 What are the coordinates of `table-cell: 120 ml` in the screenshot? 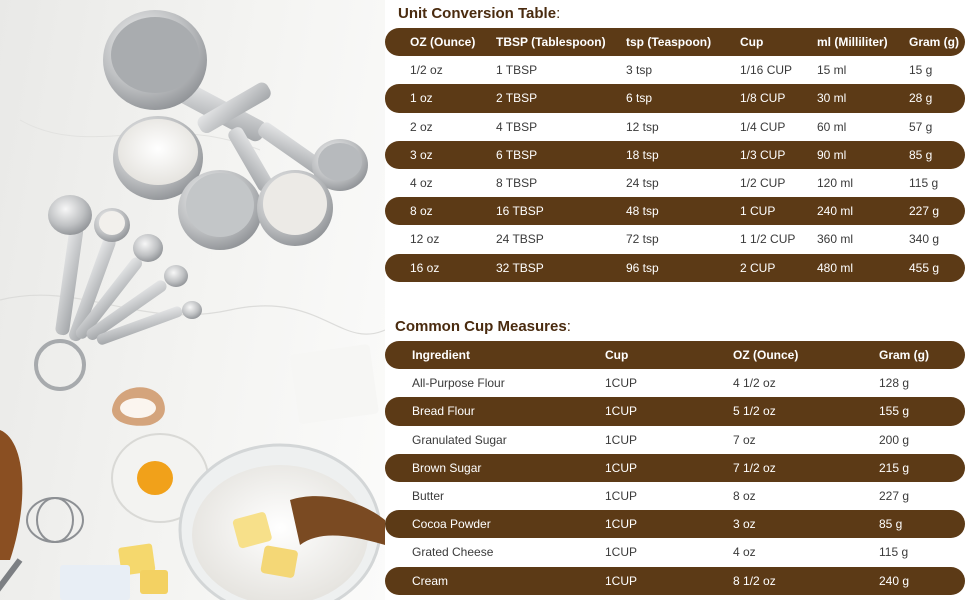 It's located at (835, 182).